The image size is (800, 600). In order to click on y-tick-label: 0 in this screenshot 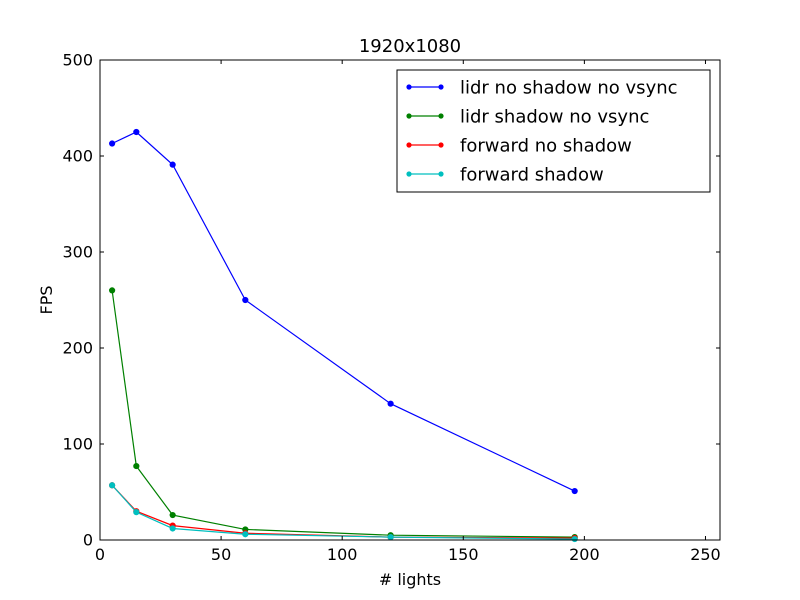, I will do `click(88, 540)`.